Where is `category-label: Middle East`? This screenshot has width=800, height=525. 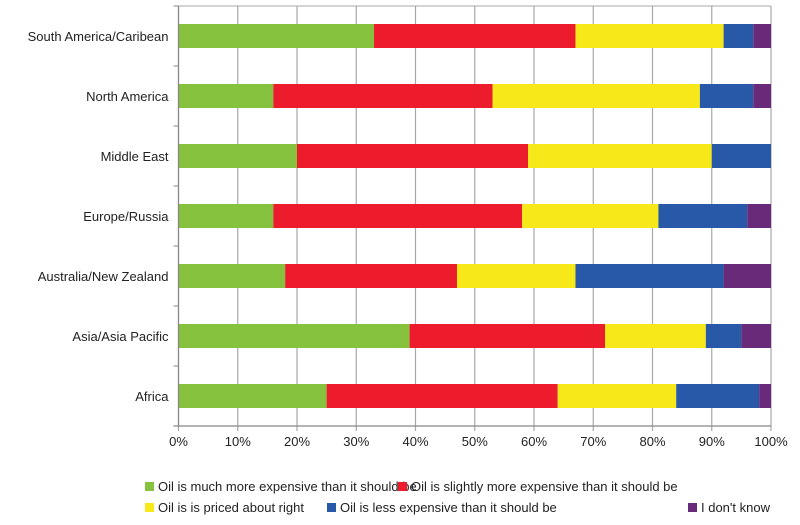 category-label: Middle East is located at coordinates (135, 156).